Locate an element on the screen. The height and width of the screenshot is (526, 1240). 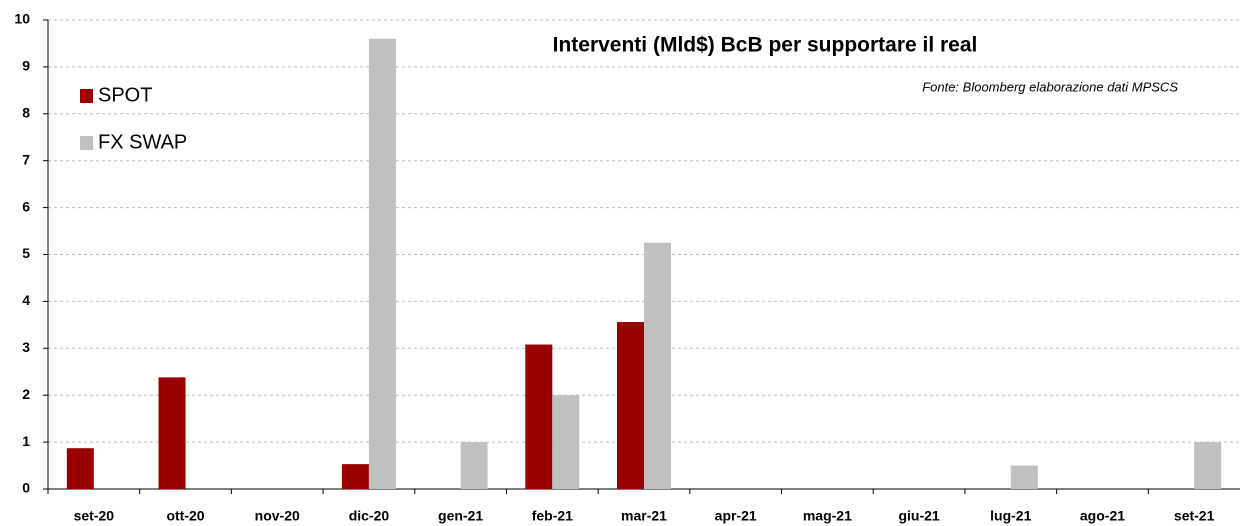
x-tick-label: ott-20 is located at coordinates (185, 516).